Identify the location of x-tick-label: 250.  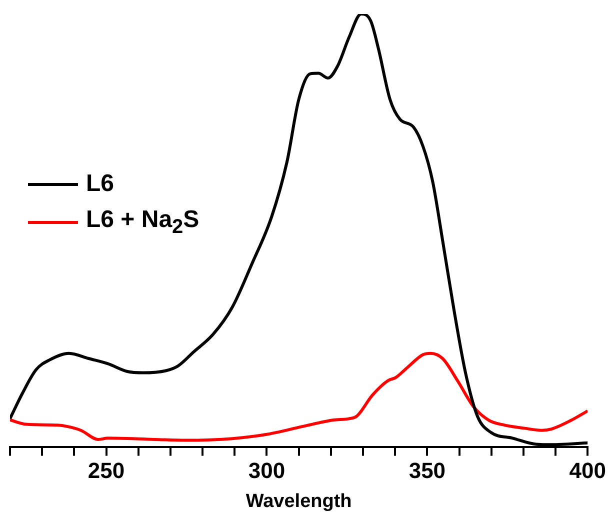
(106, 471).